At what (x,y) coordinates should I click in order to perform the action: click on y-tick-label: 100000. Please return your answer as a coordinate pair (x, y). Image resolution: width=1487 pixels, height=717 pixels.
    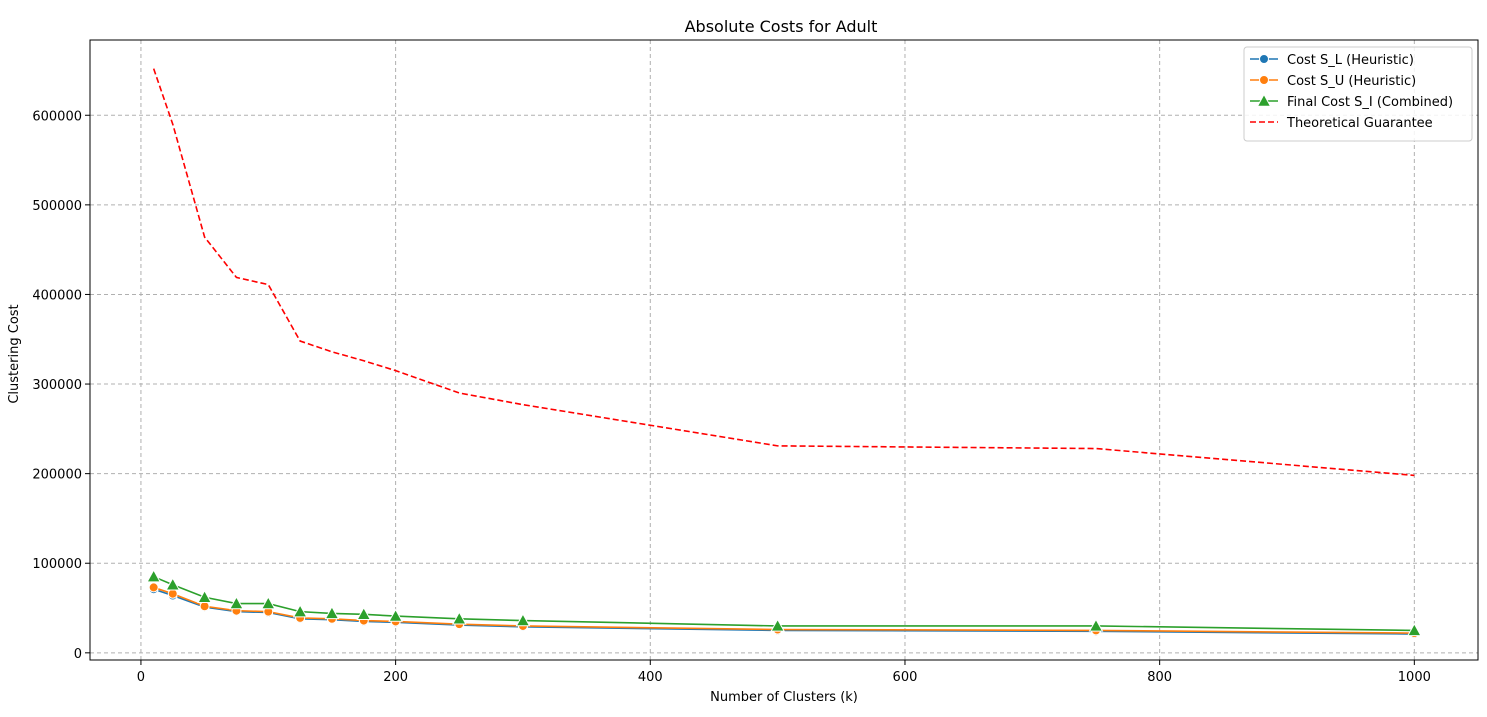
    Looking at the image, I should click on (57, 564).